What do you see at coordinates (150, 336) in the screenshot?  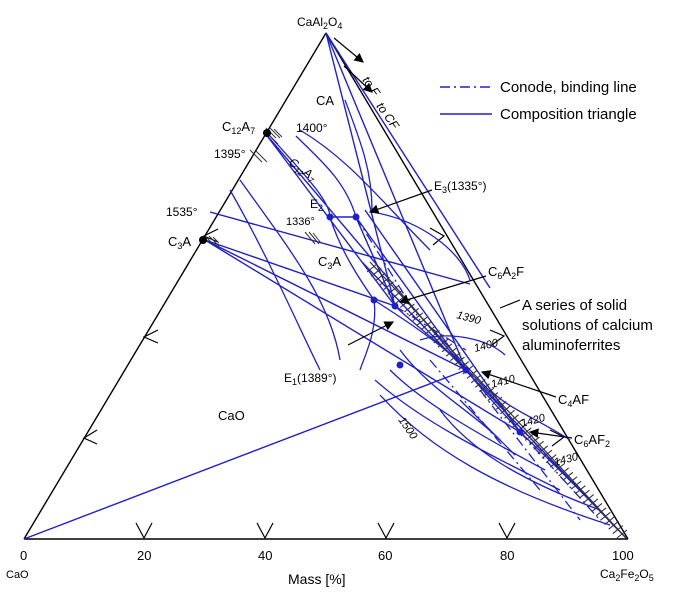 I see `left-ticks` at bounding box center [150, 336].